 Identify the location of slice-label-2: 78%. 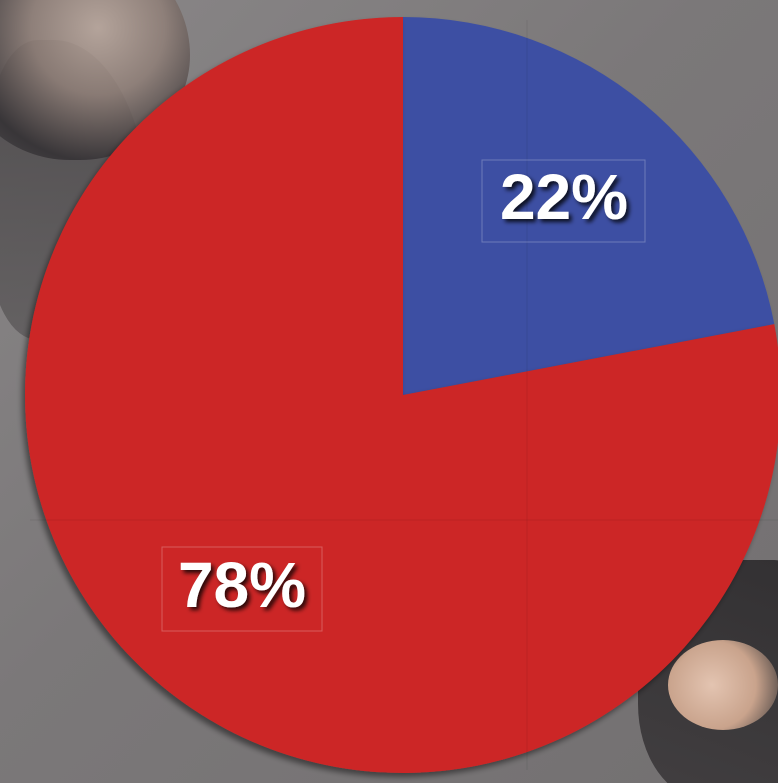
(242, 585).